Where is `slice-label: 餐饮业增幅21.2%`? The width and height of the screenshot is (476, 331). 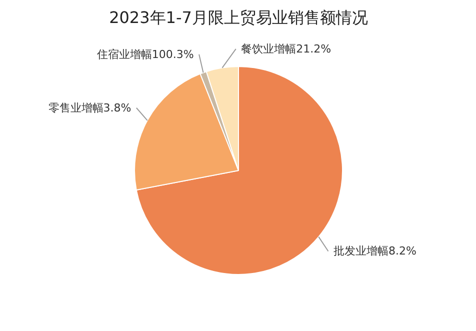 slice-label: 餐饮业增幅21.2% is located at coordinates (286, 49).